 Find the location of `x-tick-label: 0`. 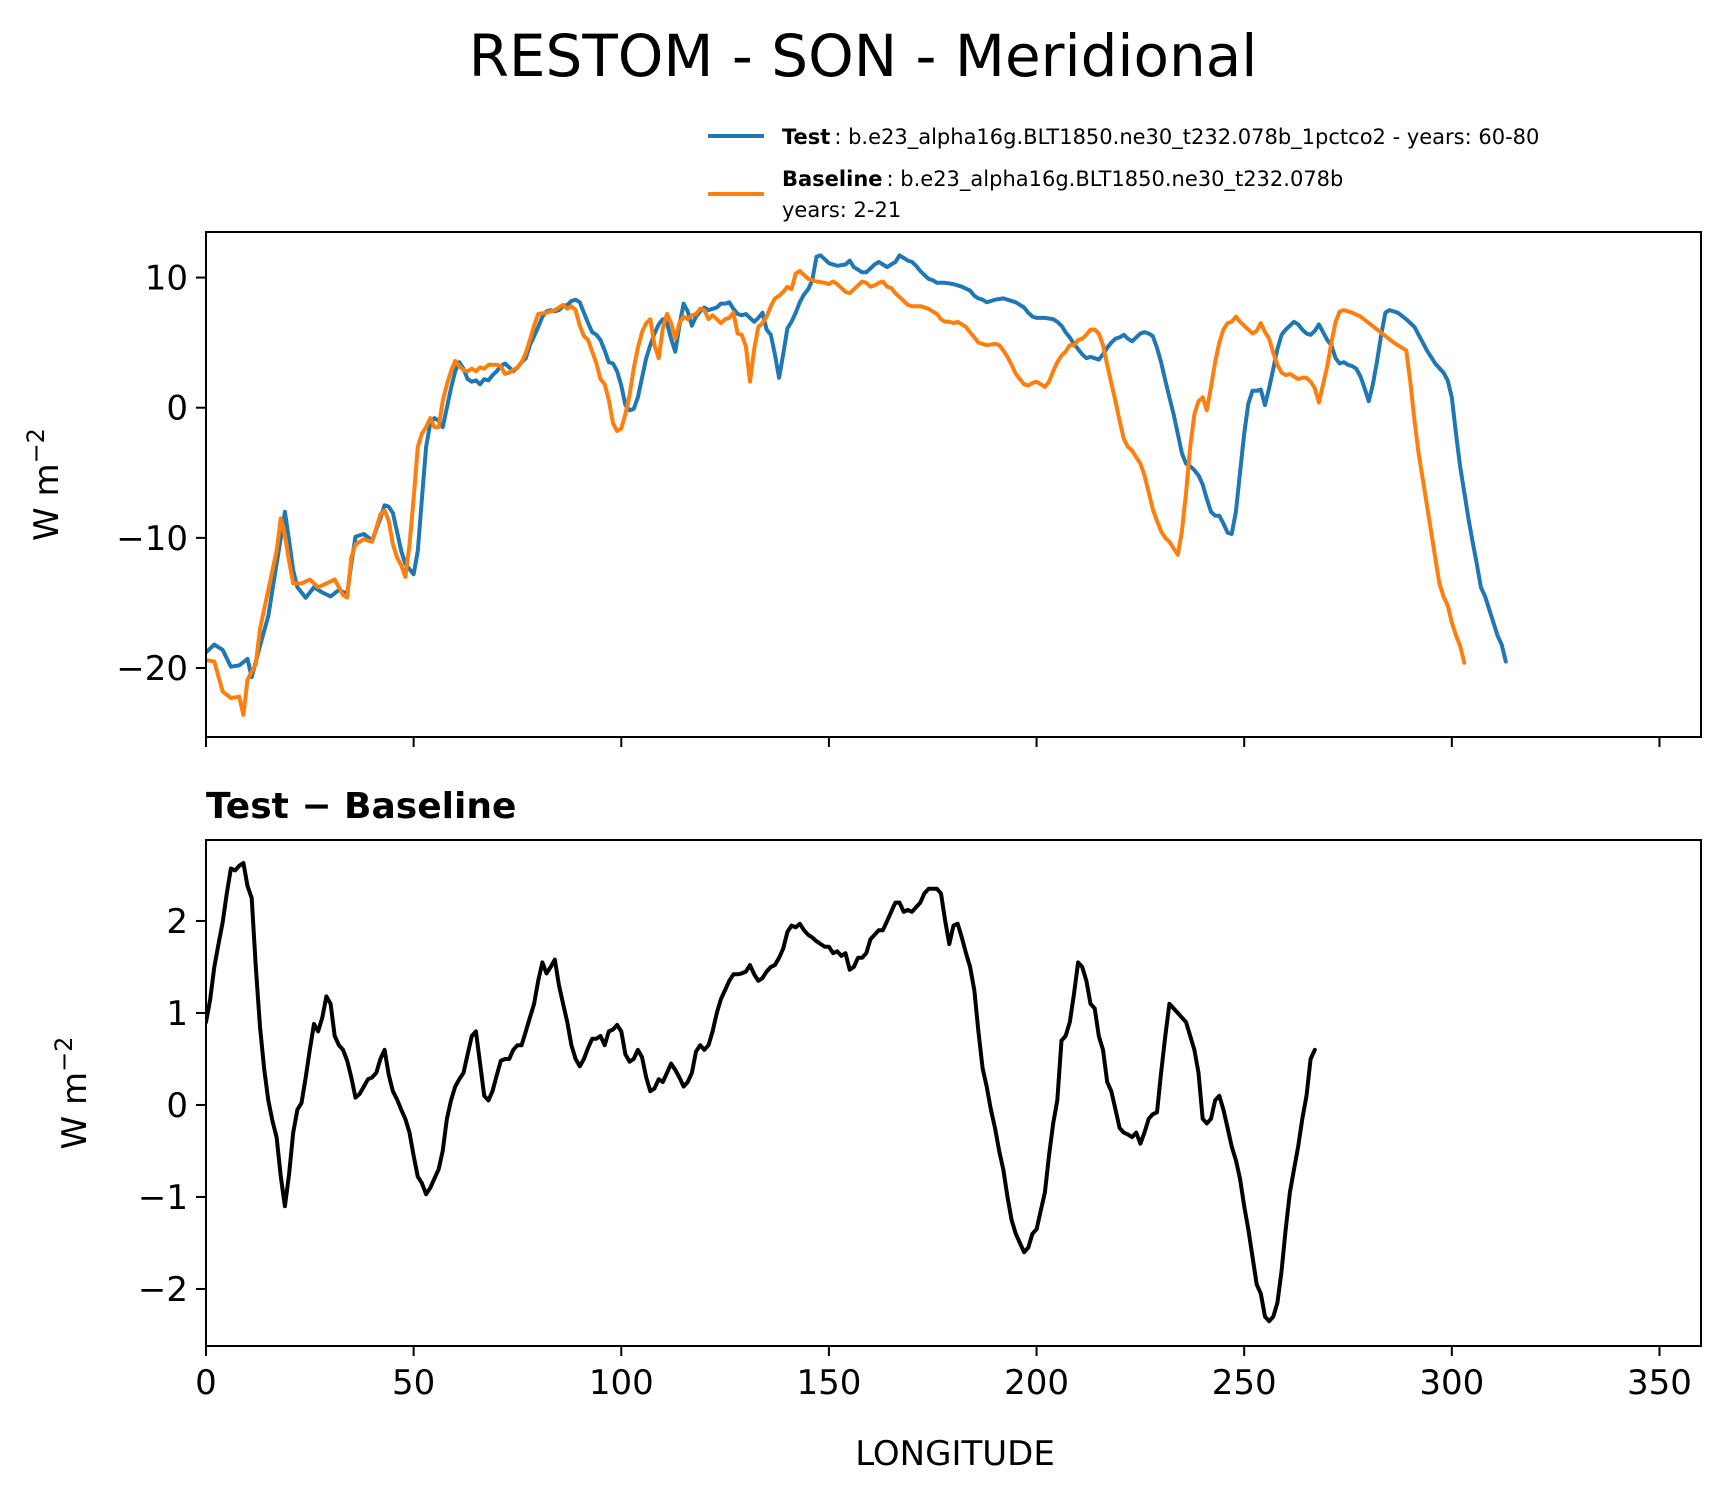

x-tick-label: 0 is located at coordinates (206, 1383).